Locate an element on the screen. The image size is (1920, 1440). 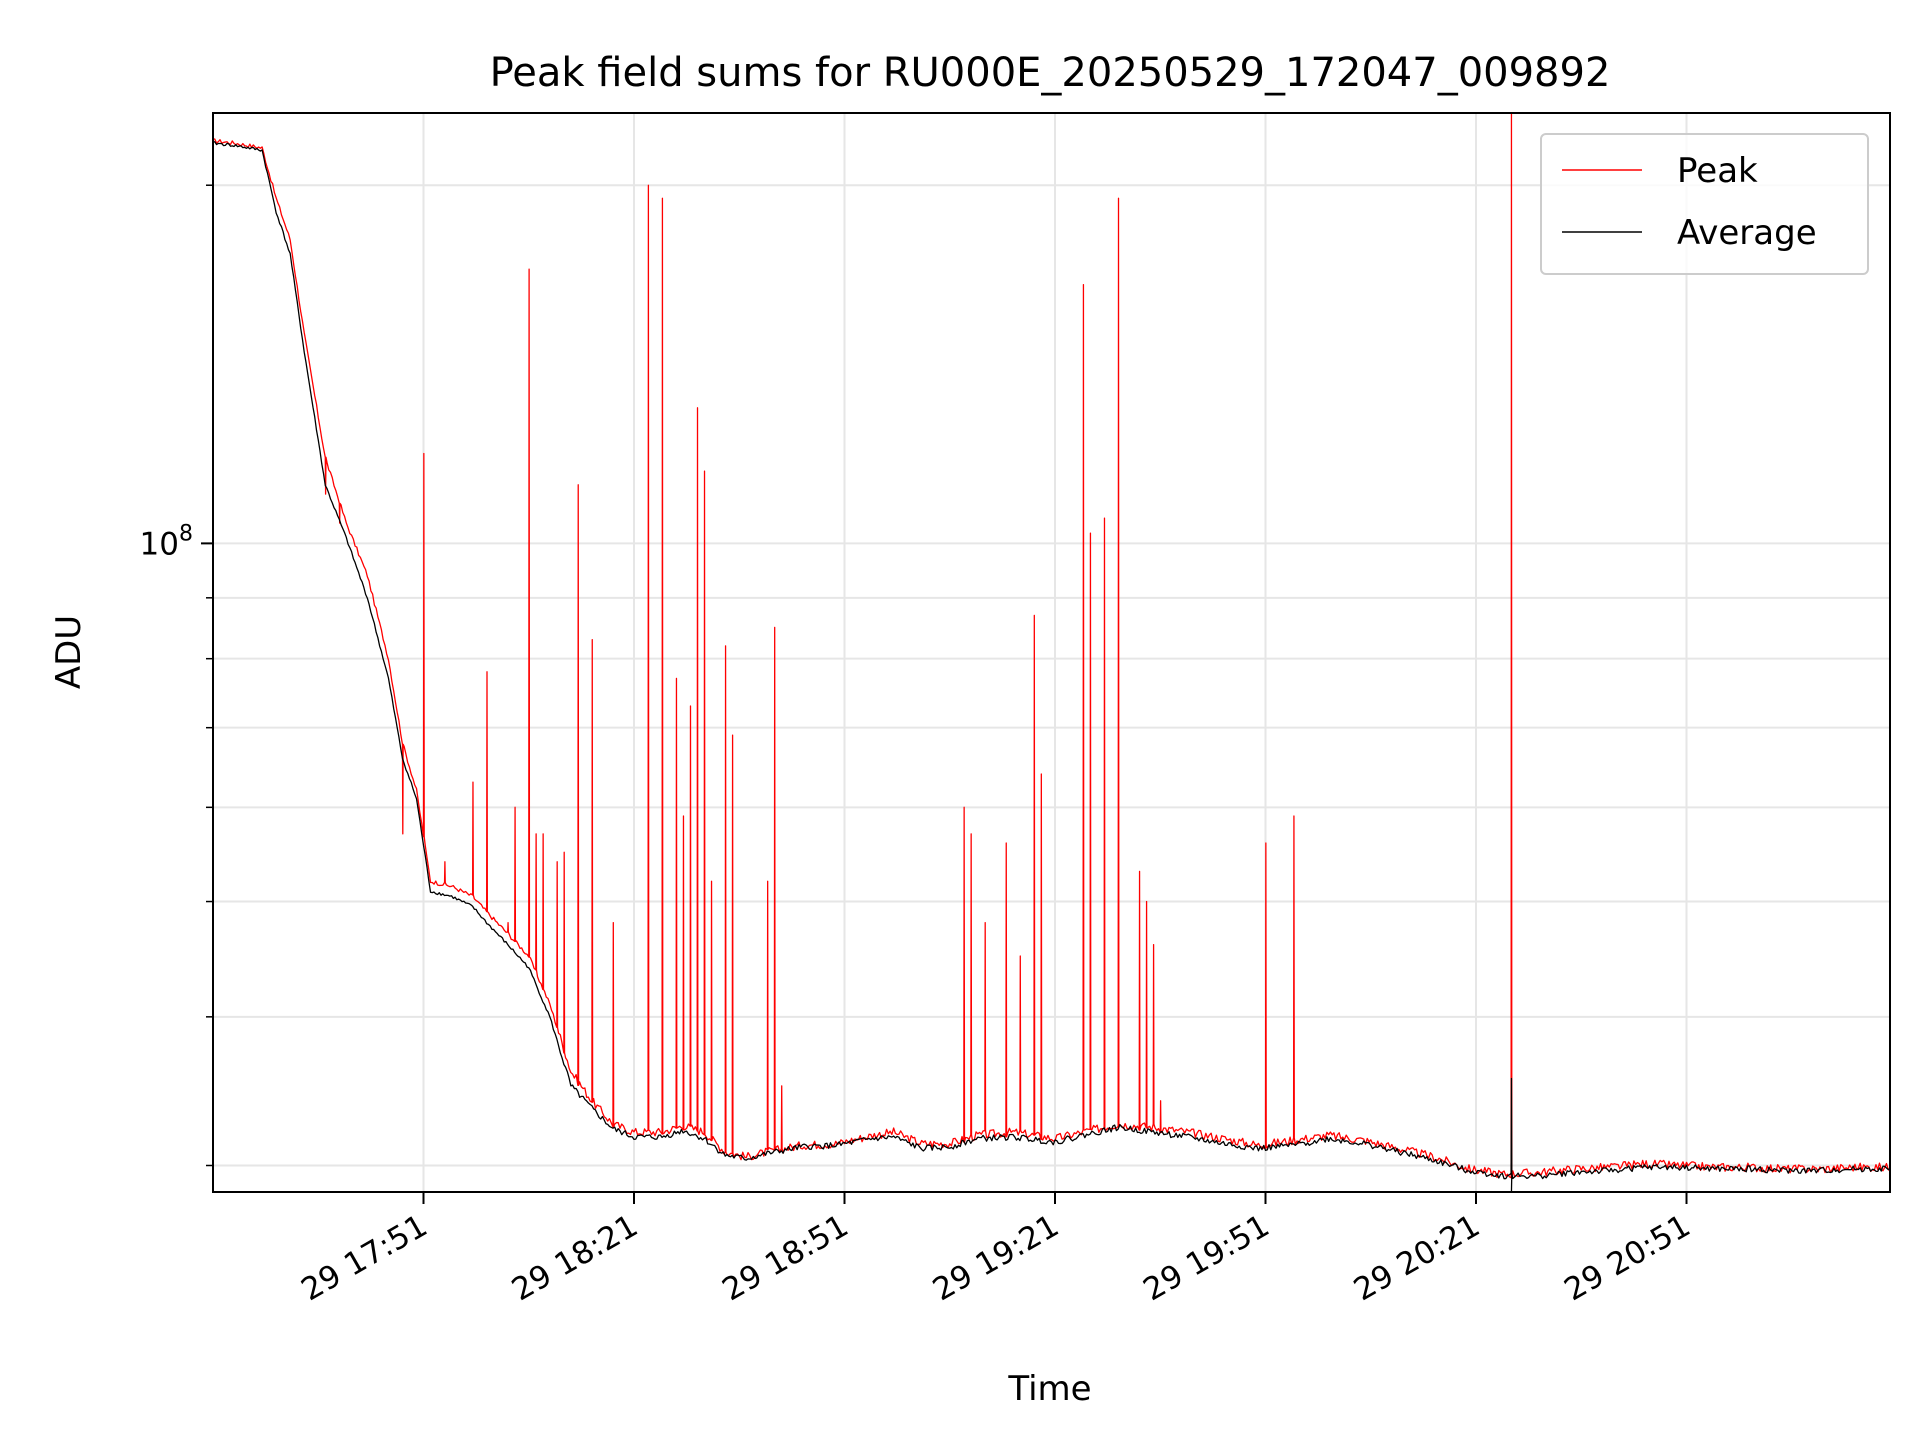
legend: Peak Average is located at coordinates (1704, 204).